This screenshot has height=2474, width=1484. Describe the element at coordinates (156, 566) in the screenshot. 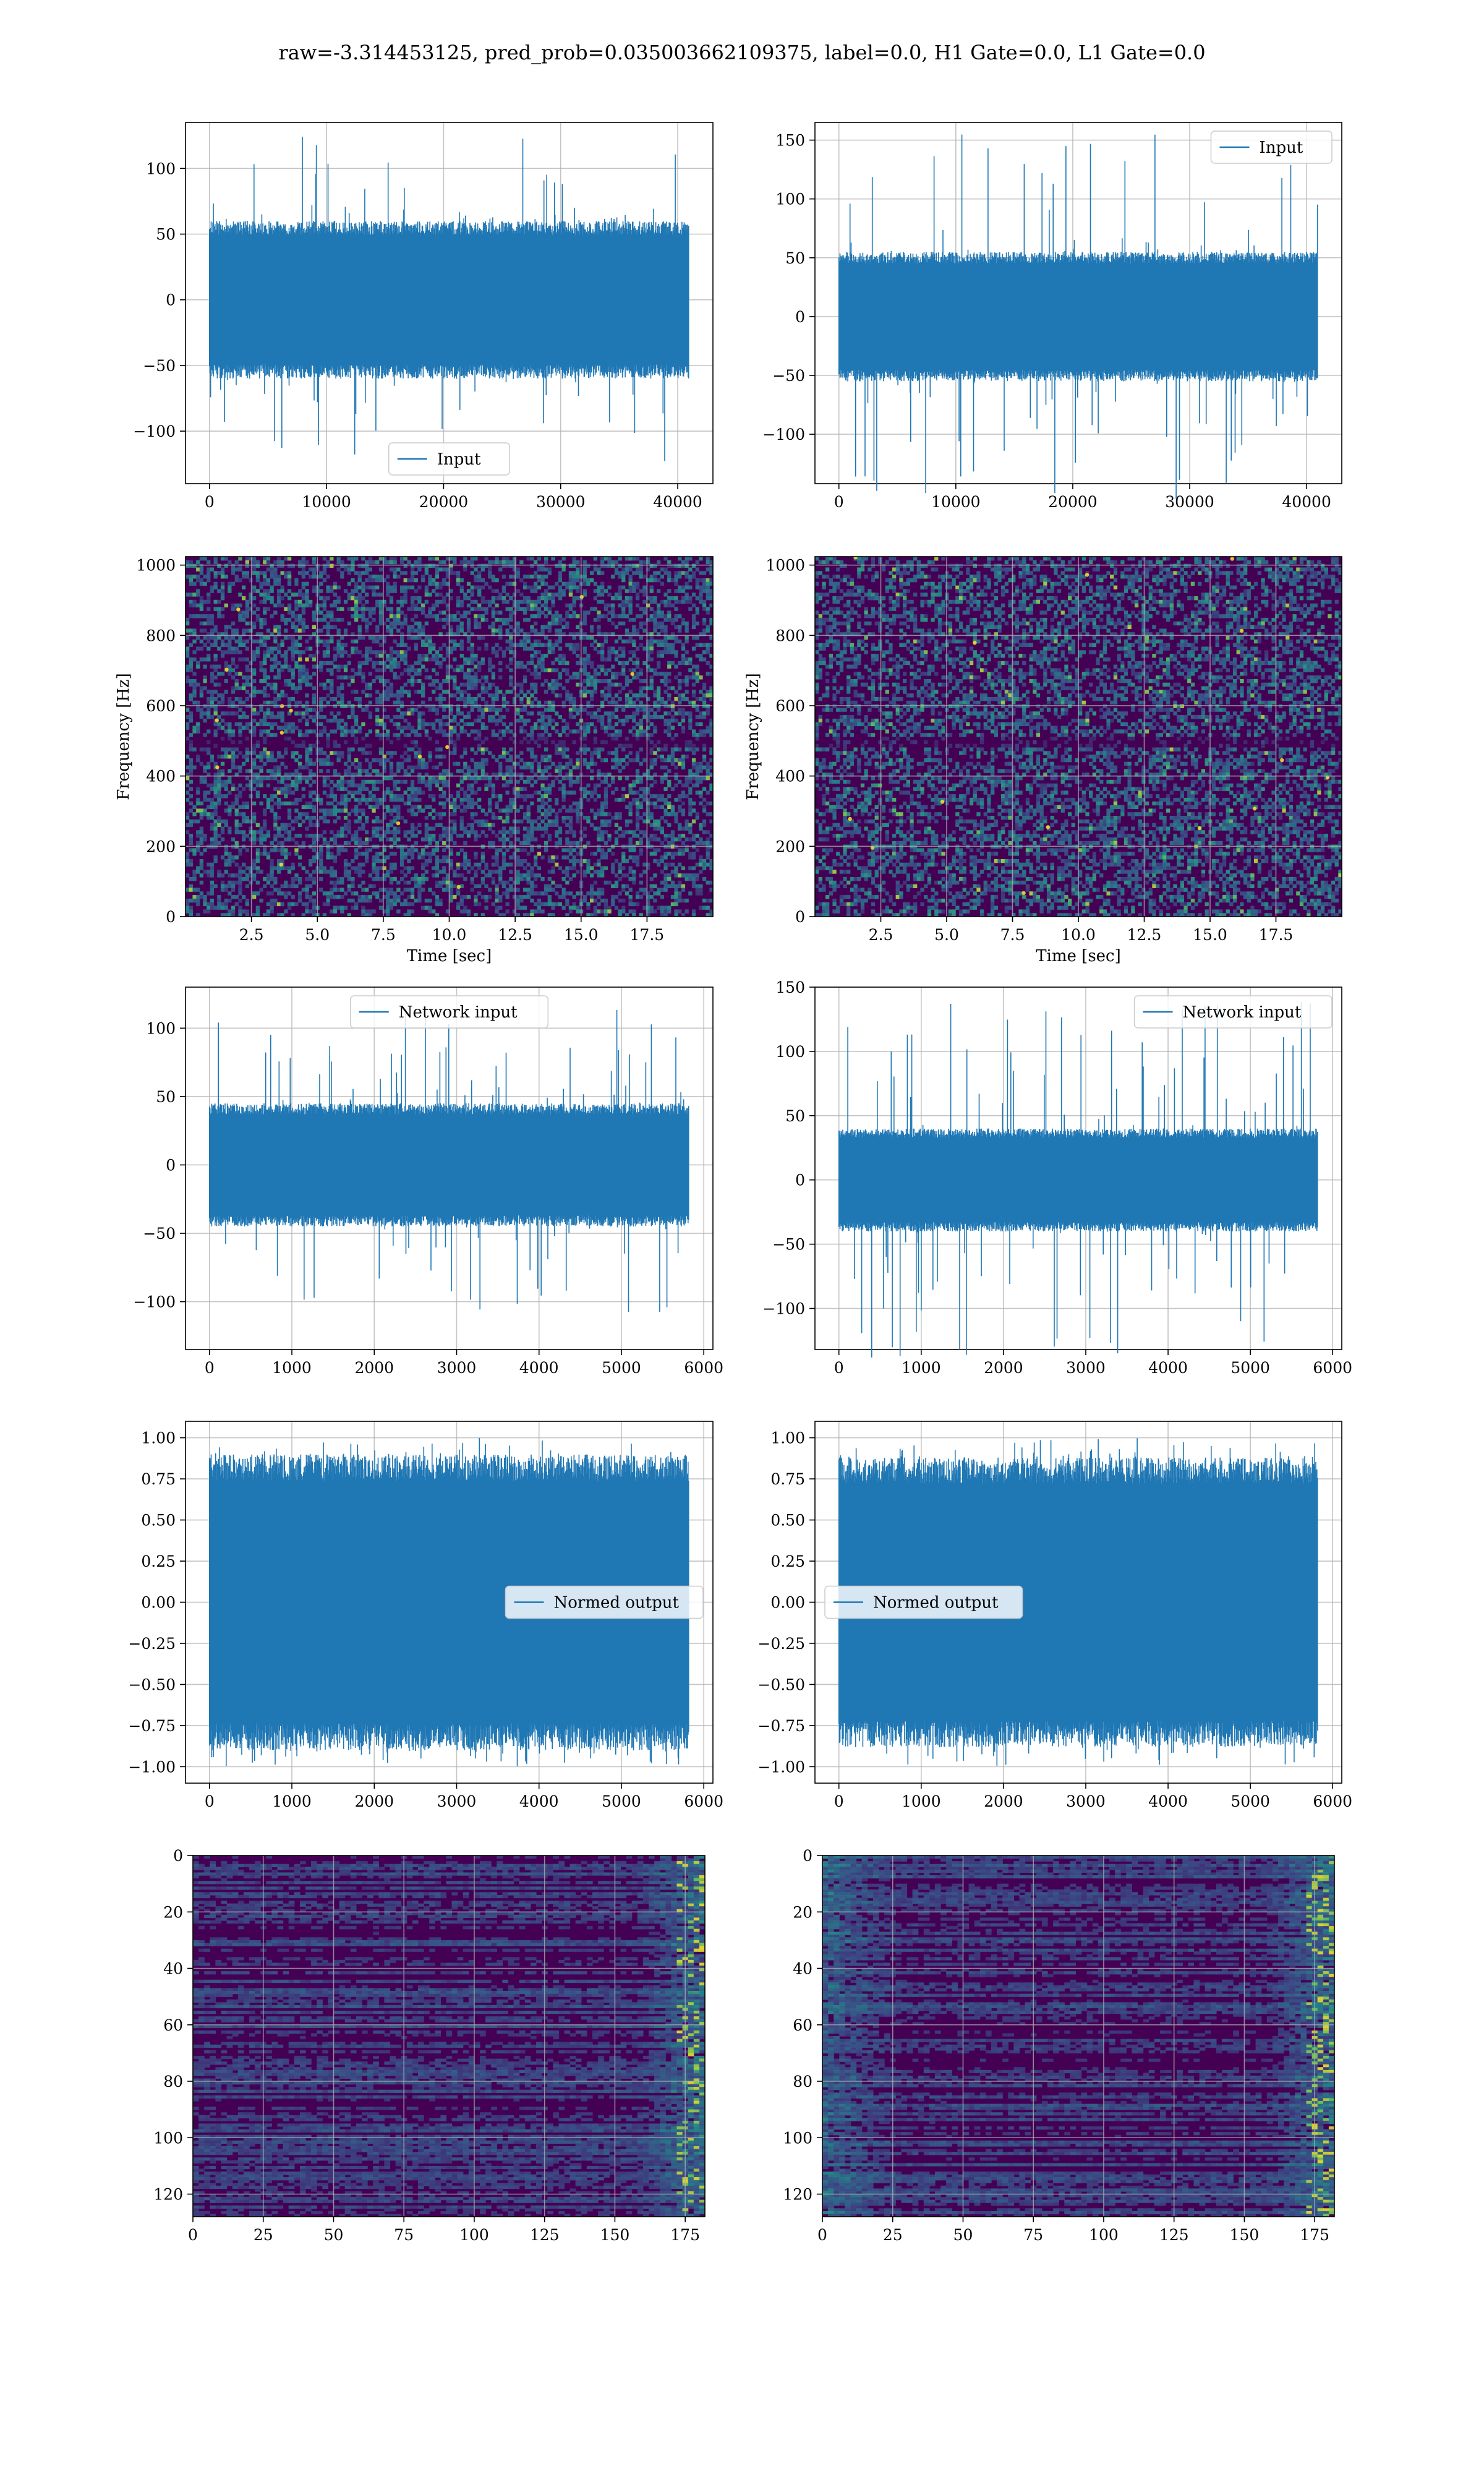

I see `y-tick-label: 1000` at that location.